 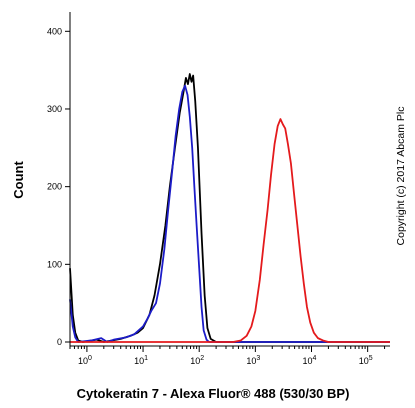 I want to click on y-axis-ticks: 0 100 200 300 400, so click(x=58, y=186).